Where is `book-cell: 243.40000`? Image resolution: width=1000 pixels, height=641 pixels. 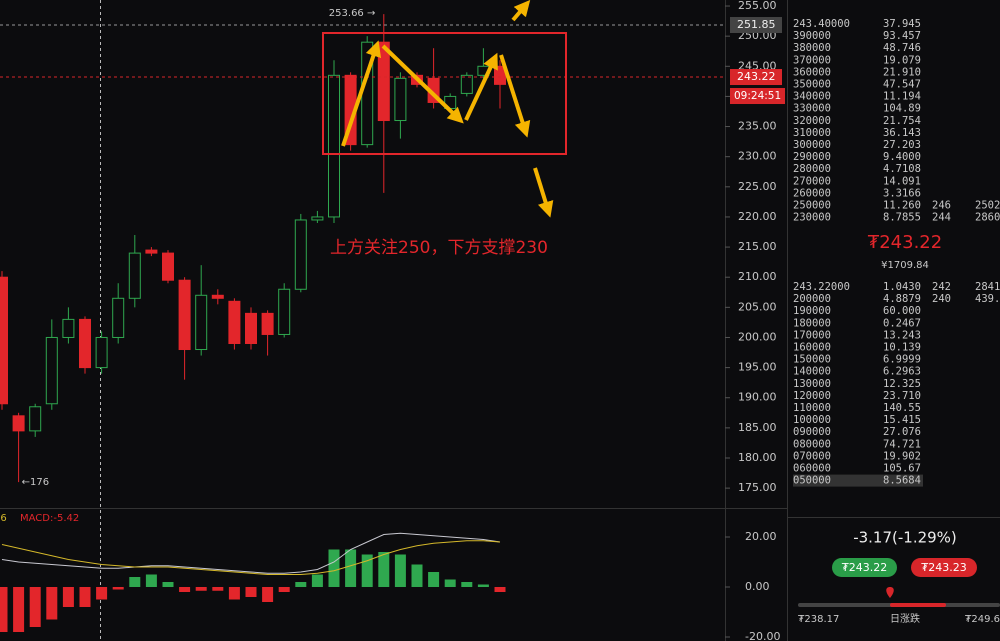
book-cell: 243.40000 is located at coordinates (821, 24).